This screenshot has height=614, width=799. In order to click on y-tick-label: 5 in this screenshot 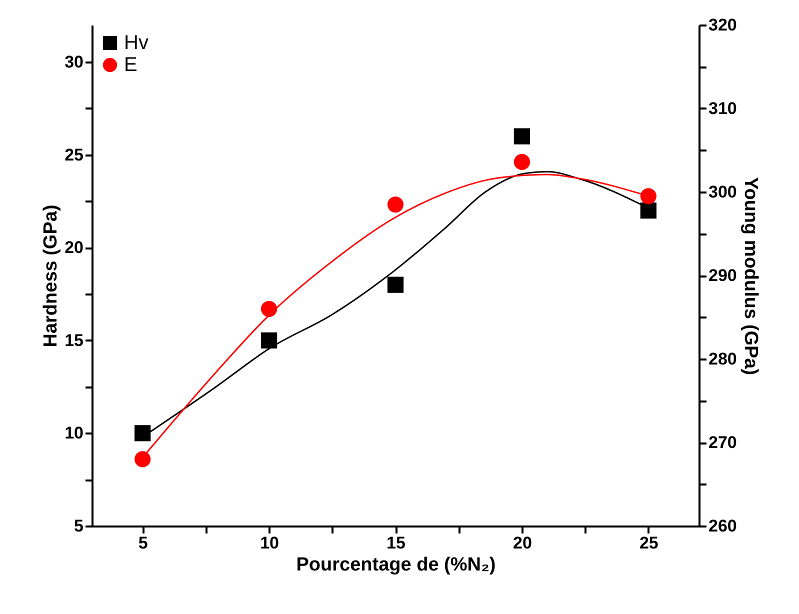, I will do `click(79, 526)`.